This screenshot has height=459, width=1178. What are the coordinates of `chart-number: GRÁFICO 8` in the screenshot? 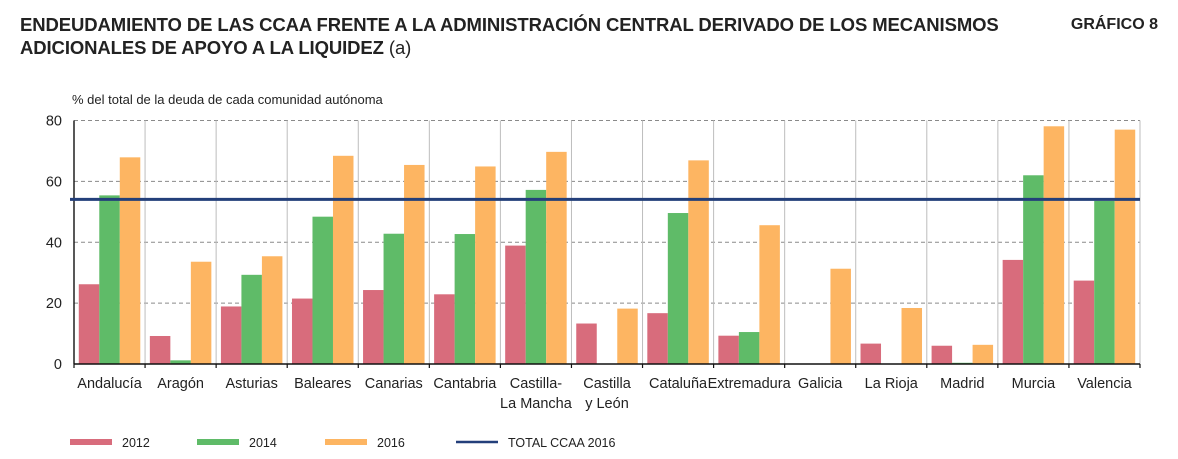 It's located at (1114, 24).